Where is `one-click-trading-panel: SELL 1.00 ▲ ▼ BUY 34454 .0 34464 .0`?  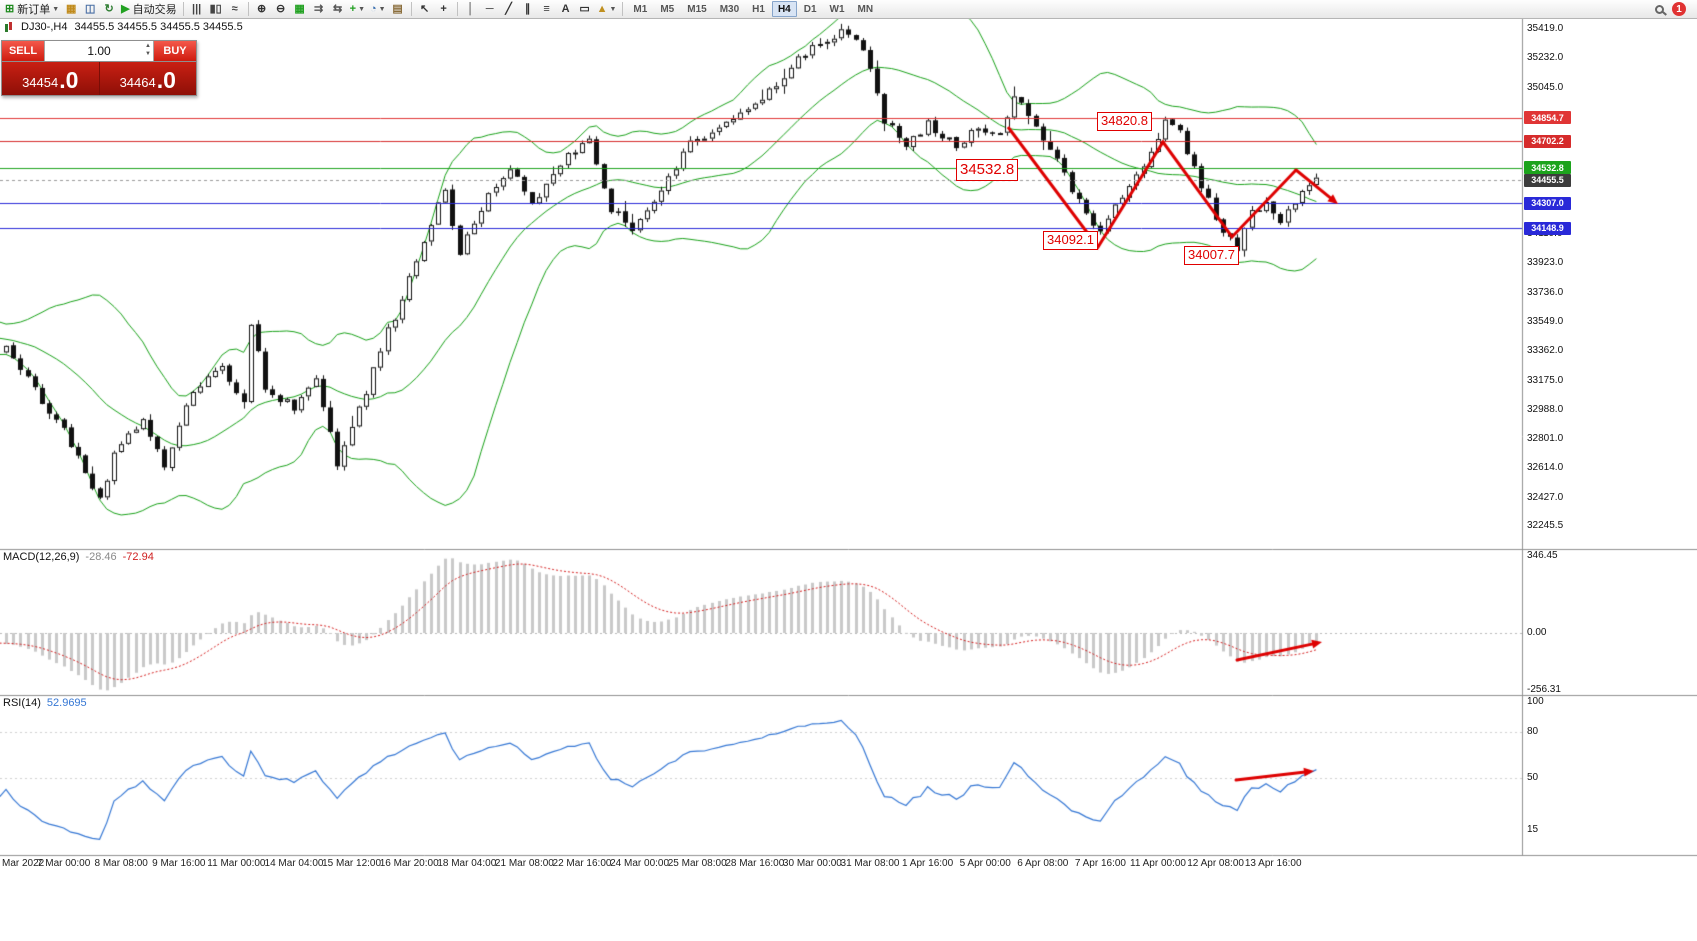
one-click-trading-panel: SELL 1.00 ▲ ▼ BUY 34454 .0 34464 .0 is located at coordinates (99, 68).